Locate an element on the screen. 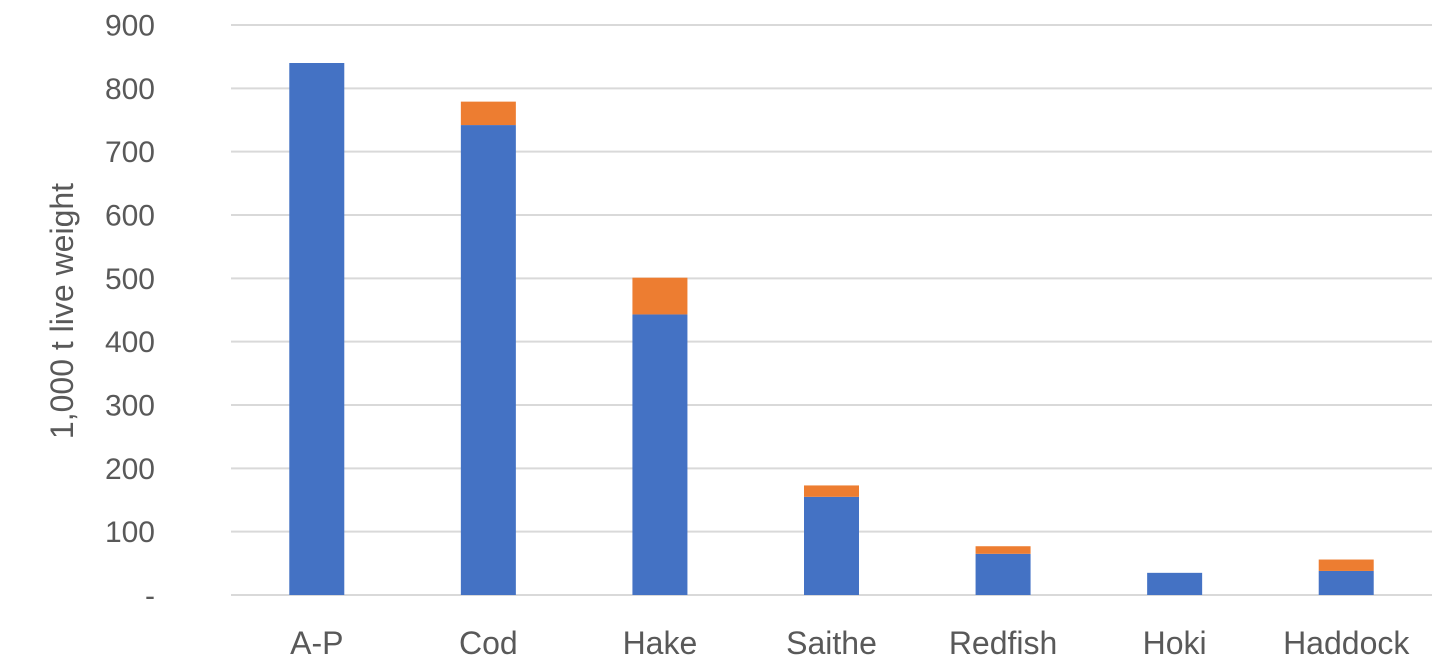 The image size is (1452, 672). y-tick-label: 200 is located at coordinates (130, 469).